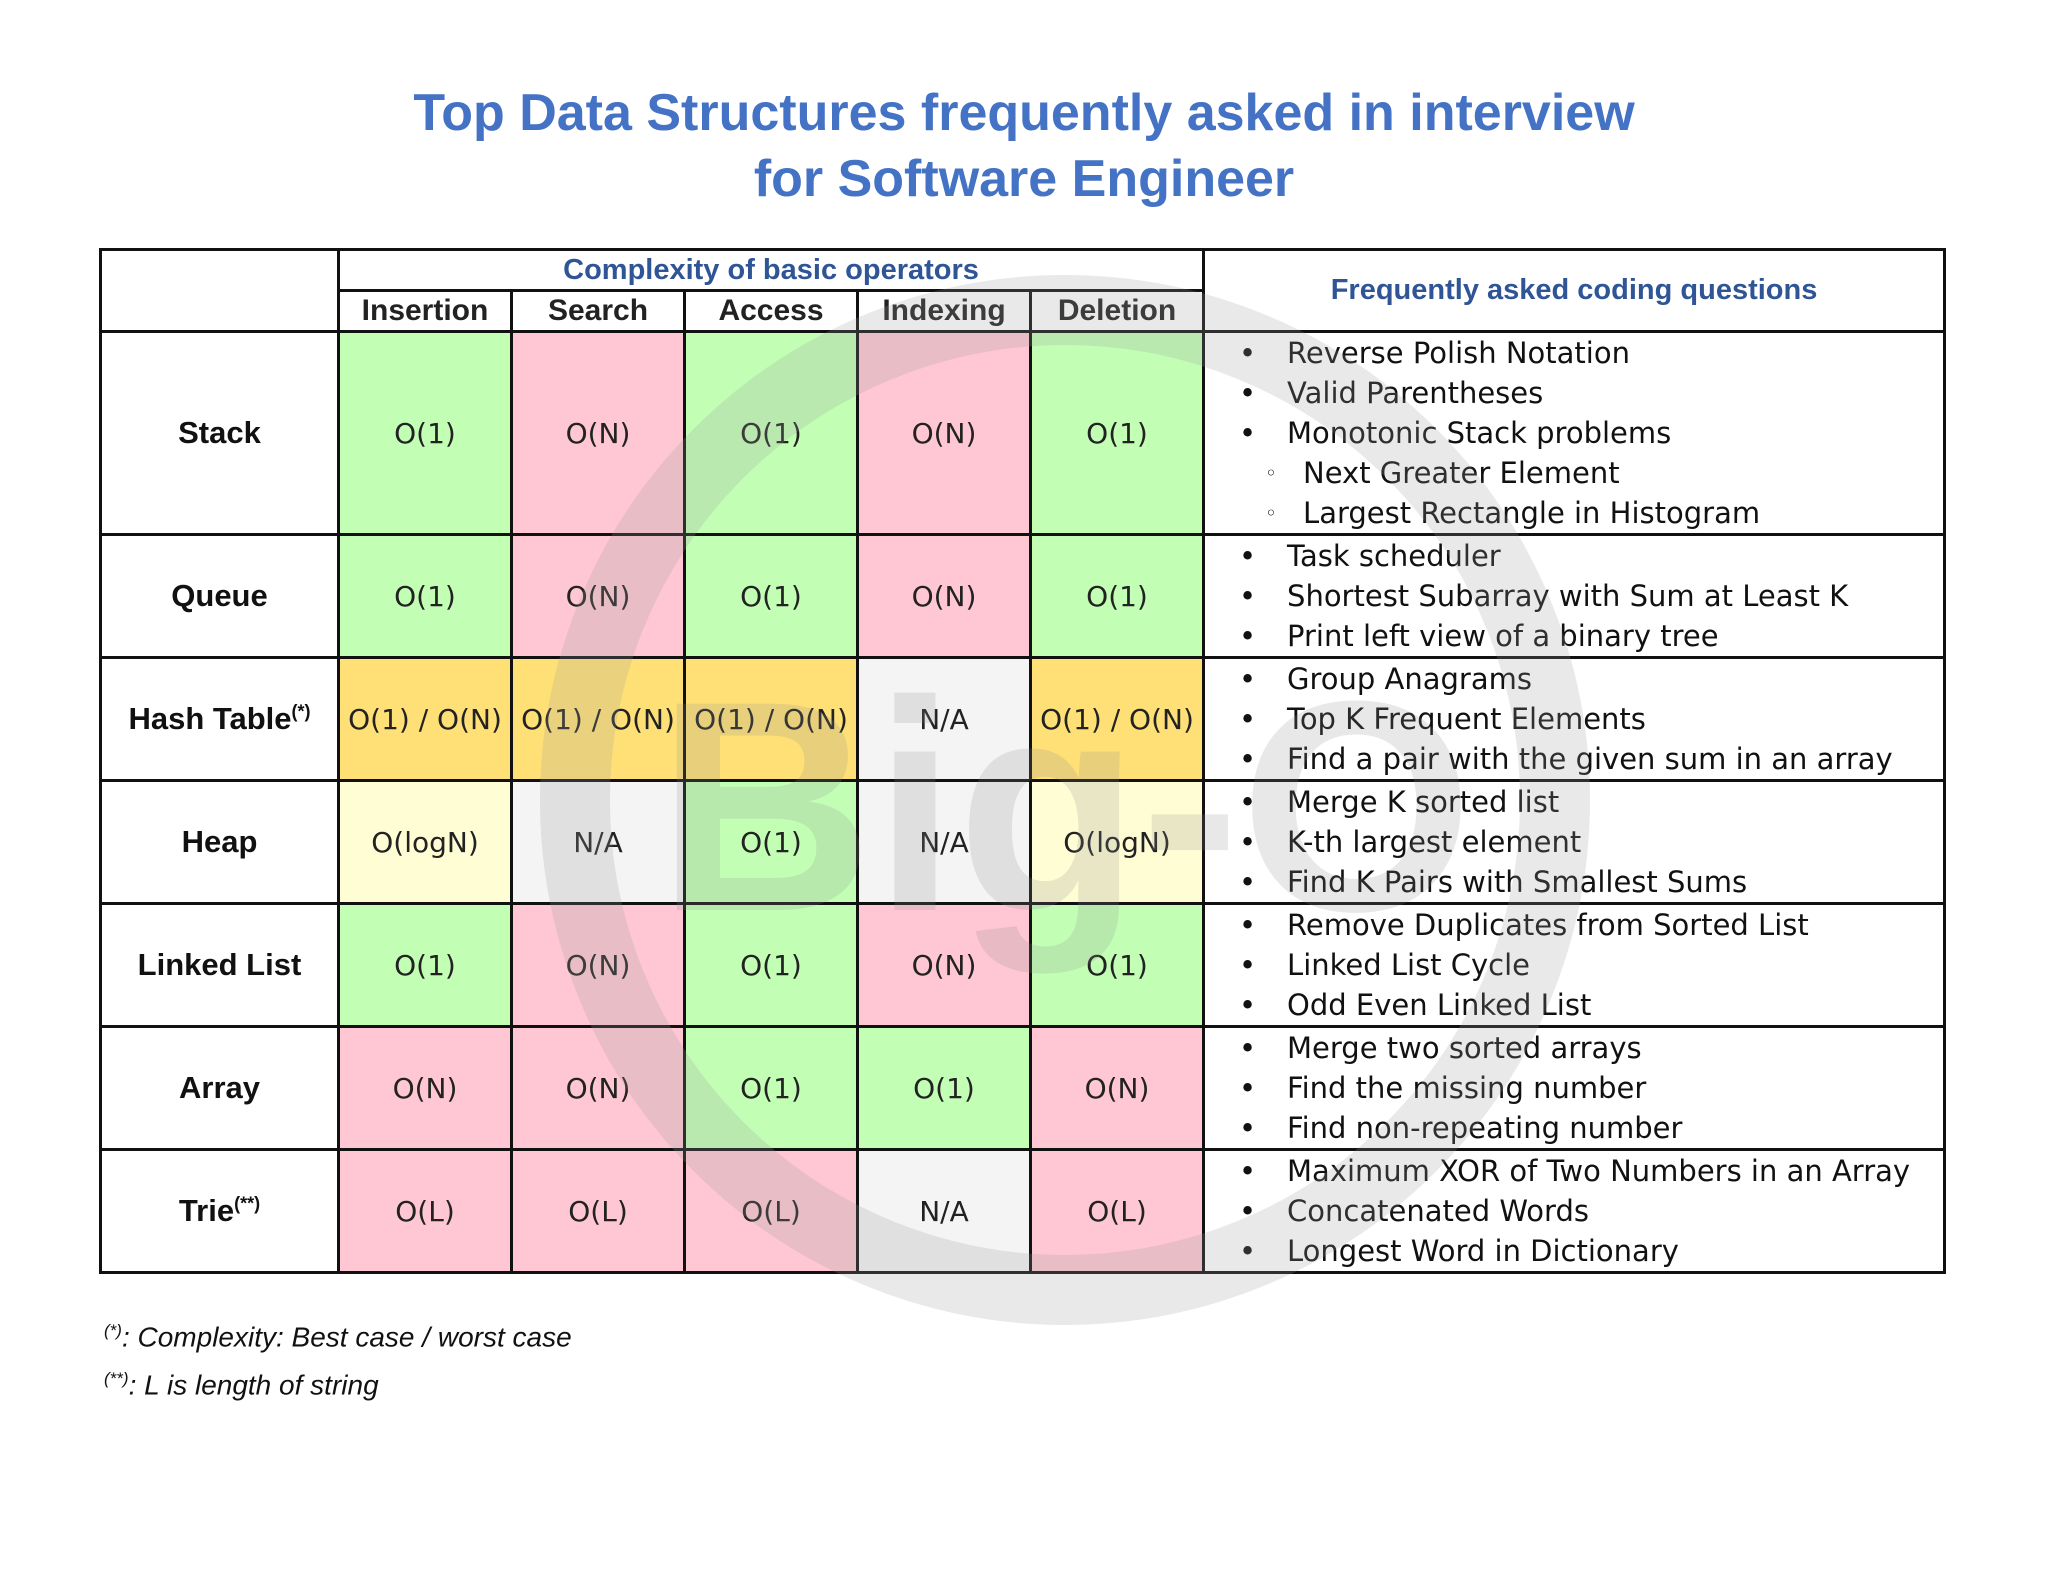  What do you see at coordinates (1117, 719) in the screenshot?
I see `cell-deletion: O(1) / O(N)` at bounding box center [1117, 719].